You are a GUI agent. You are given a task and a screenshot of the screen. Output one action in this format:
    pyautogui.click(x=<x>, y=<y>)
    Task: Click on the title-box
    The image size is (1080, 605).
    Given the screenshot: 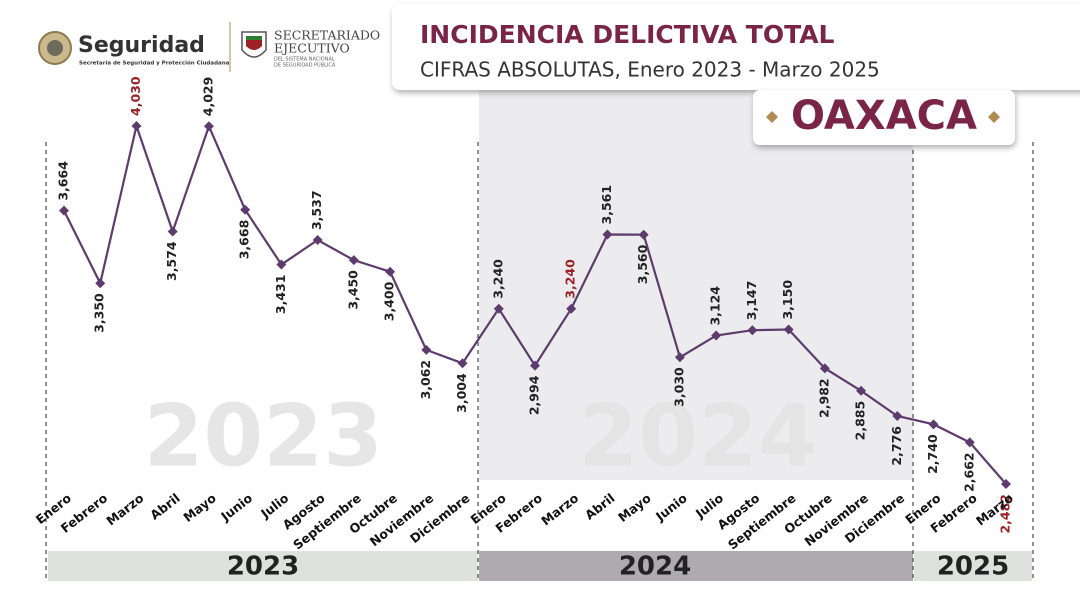 What is the action you would take?
    pyautogui.click(x=736, y=47)
    